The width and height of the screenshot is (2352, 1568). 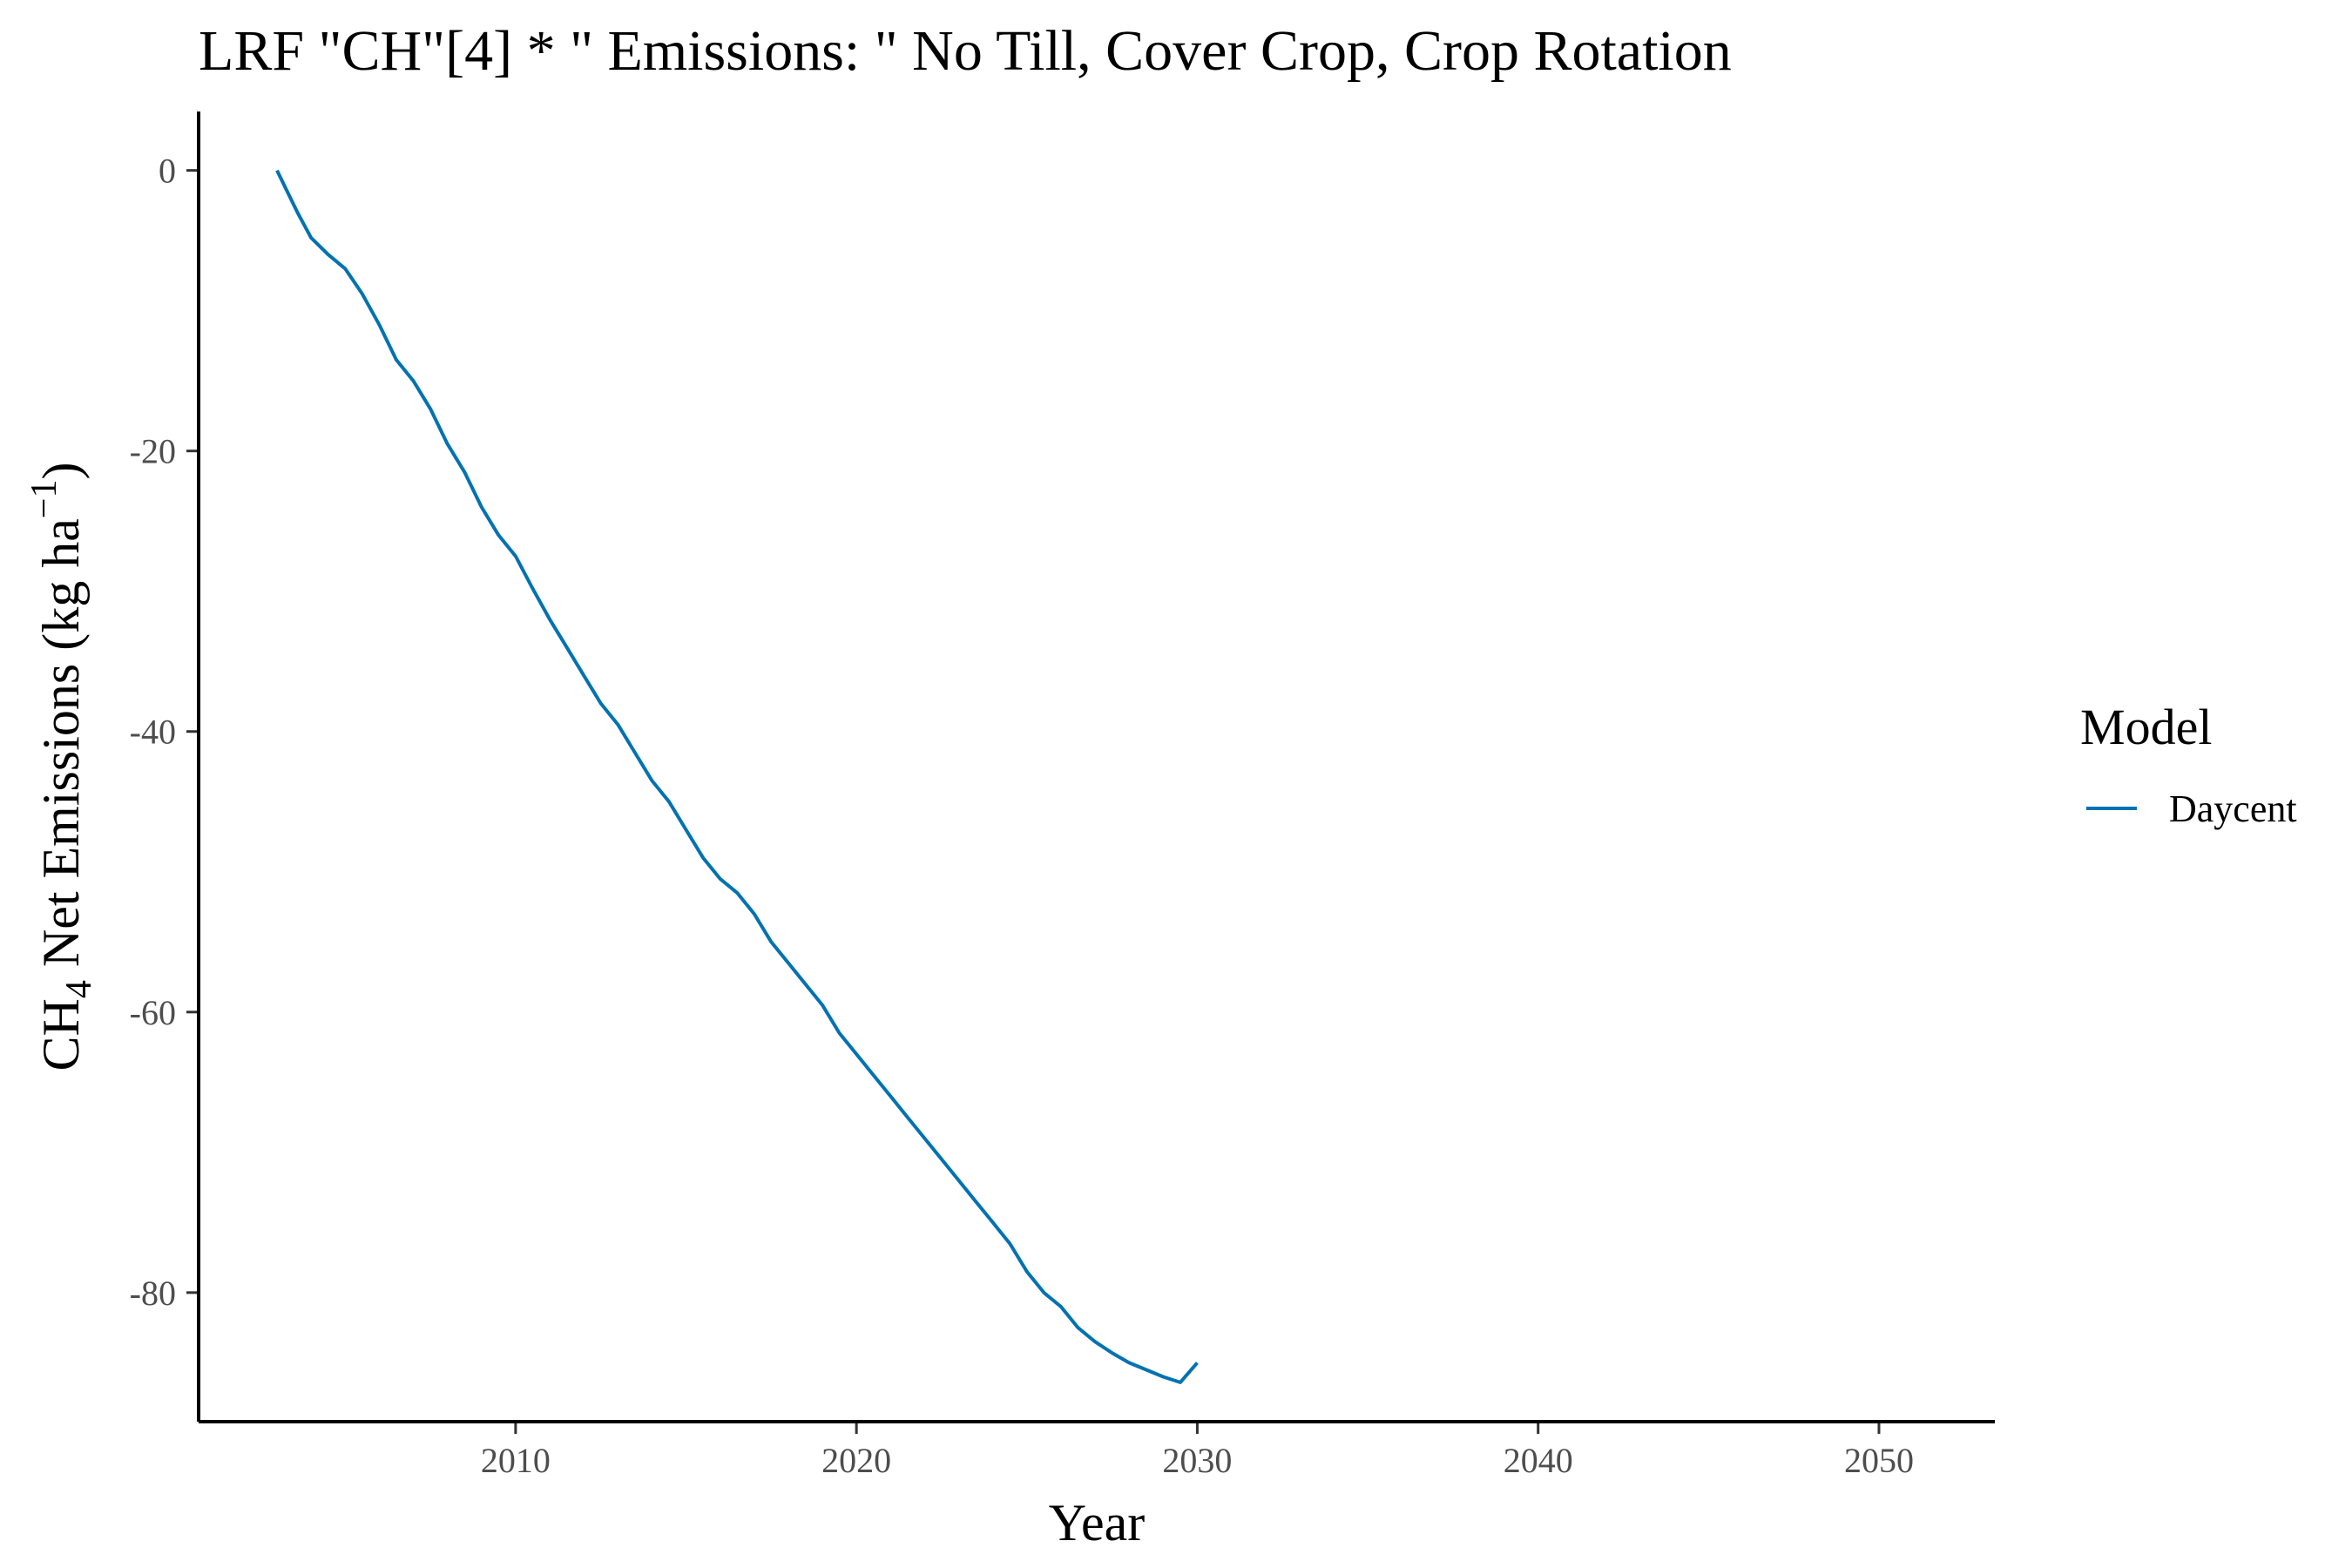 I want to click on legend-title: Model, so click(x=2146, y=727).